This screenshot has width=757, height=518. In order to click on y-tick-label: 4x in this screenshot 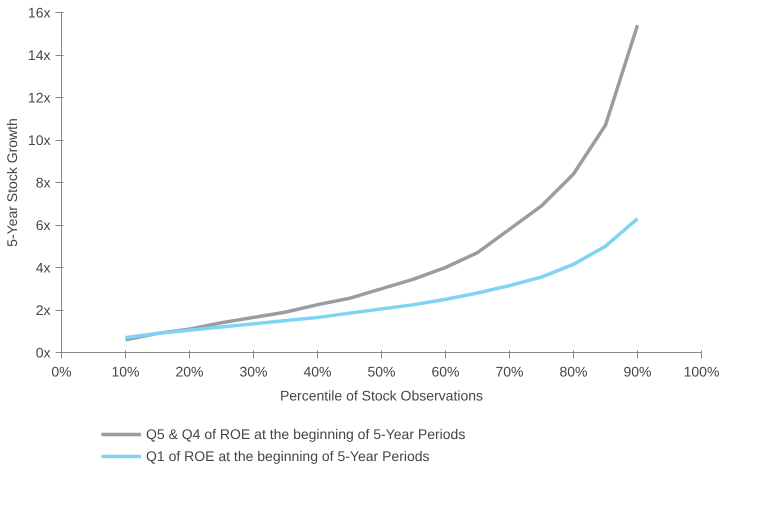, I will do `click(43, 268)`.